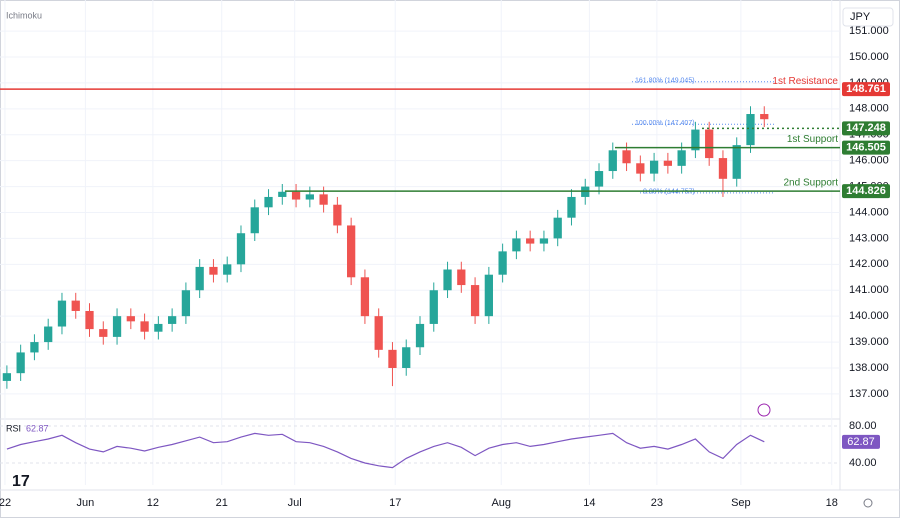 The height and width of the screenshot is (518, 900). Describe the element at coordinates (501, 503) in the screenshot. I see `x-tick-label: Aug` at that location.